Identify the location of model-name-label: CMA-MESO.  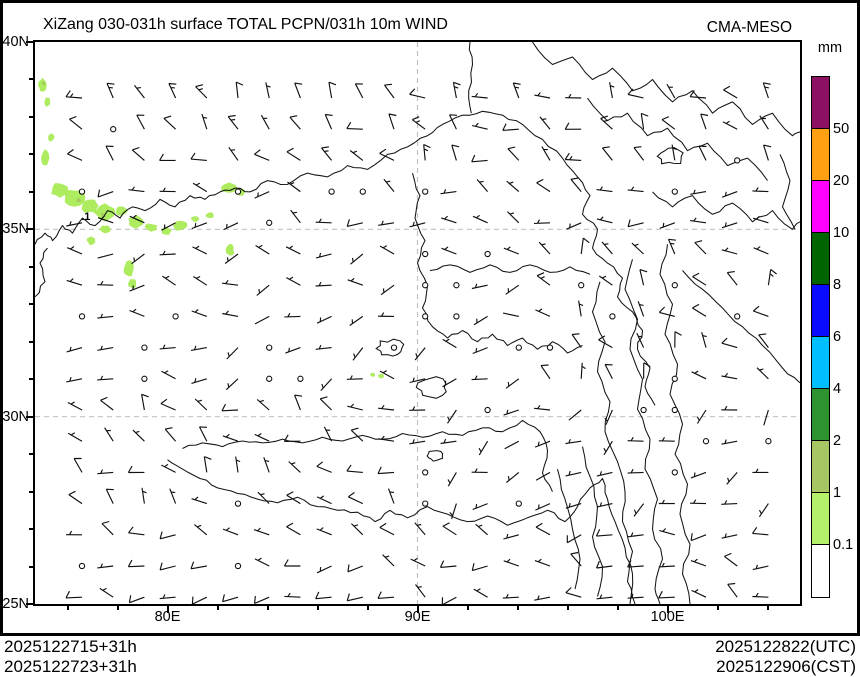
(749, 27).